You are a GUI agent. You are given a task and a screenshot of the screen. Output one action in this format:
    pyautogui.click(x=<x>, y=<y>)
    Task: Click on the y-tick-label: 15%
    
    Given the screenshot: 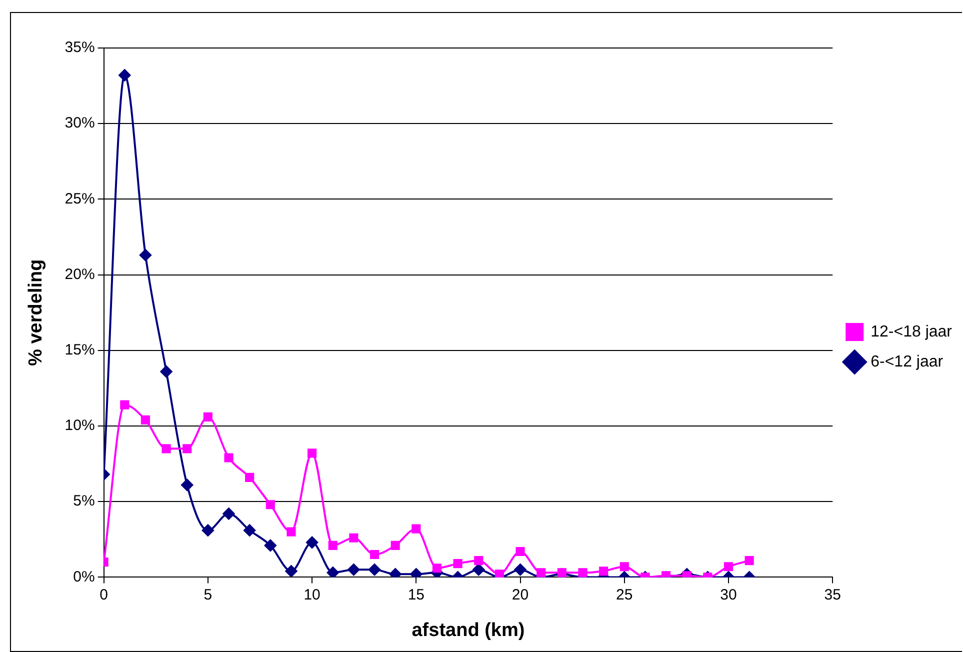 What is the action you would take?
    pyautogui.click(x=79, y=350)
    